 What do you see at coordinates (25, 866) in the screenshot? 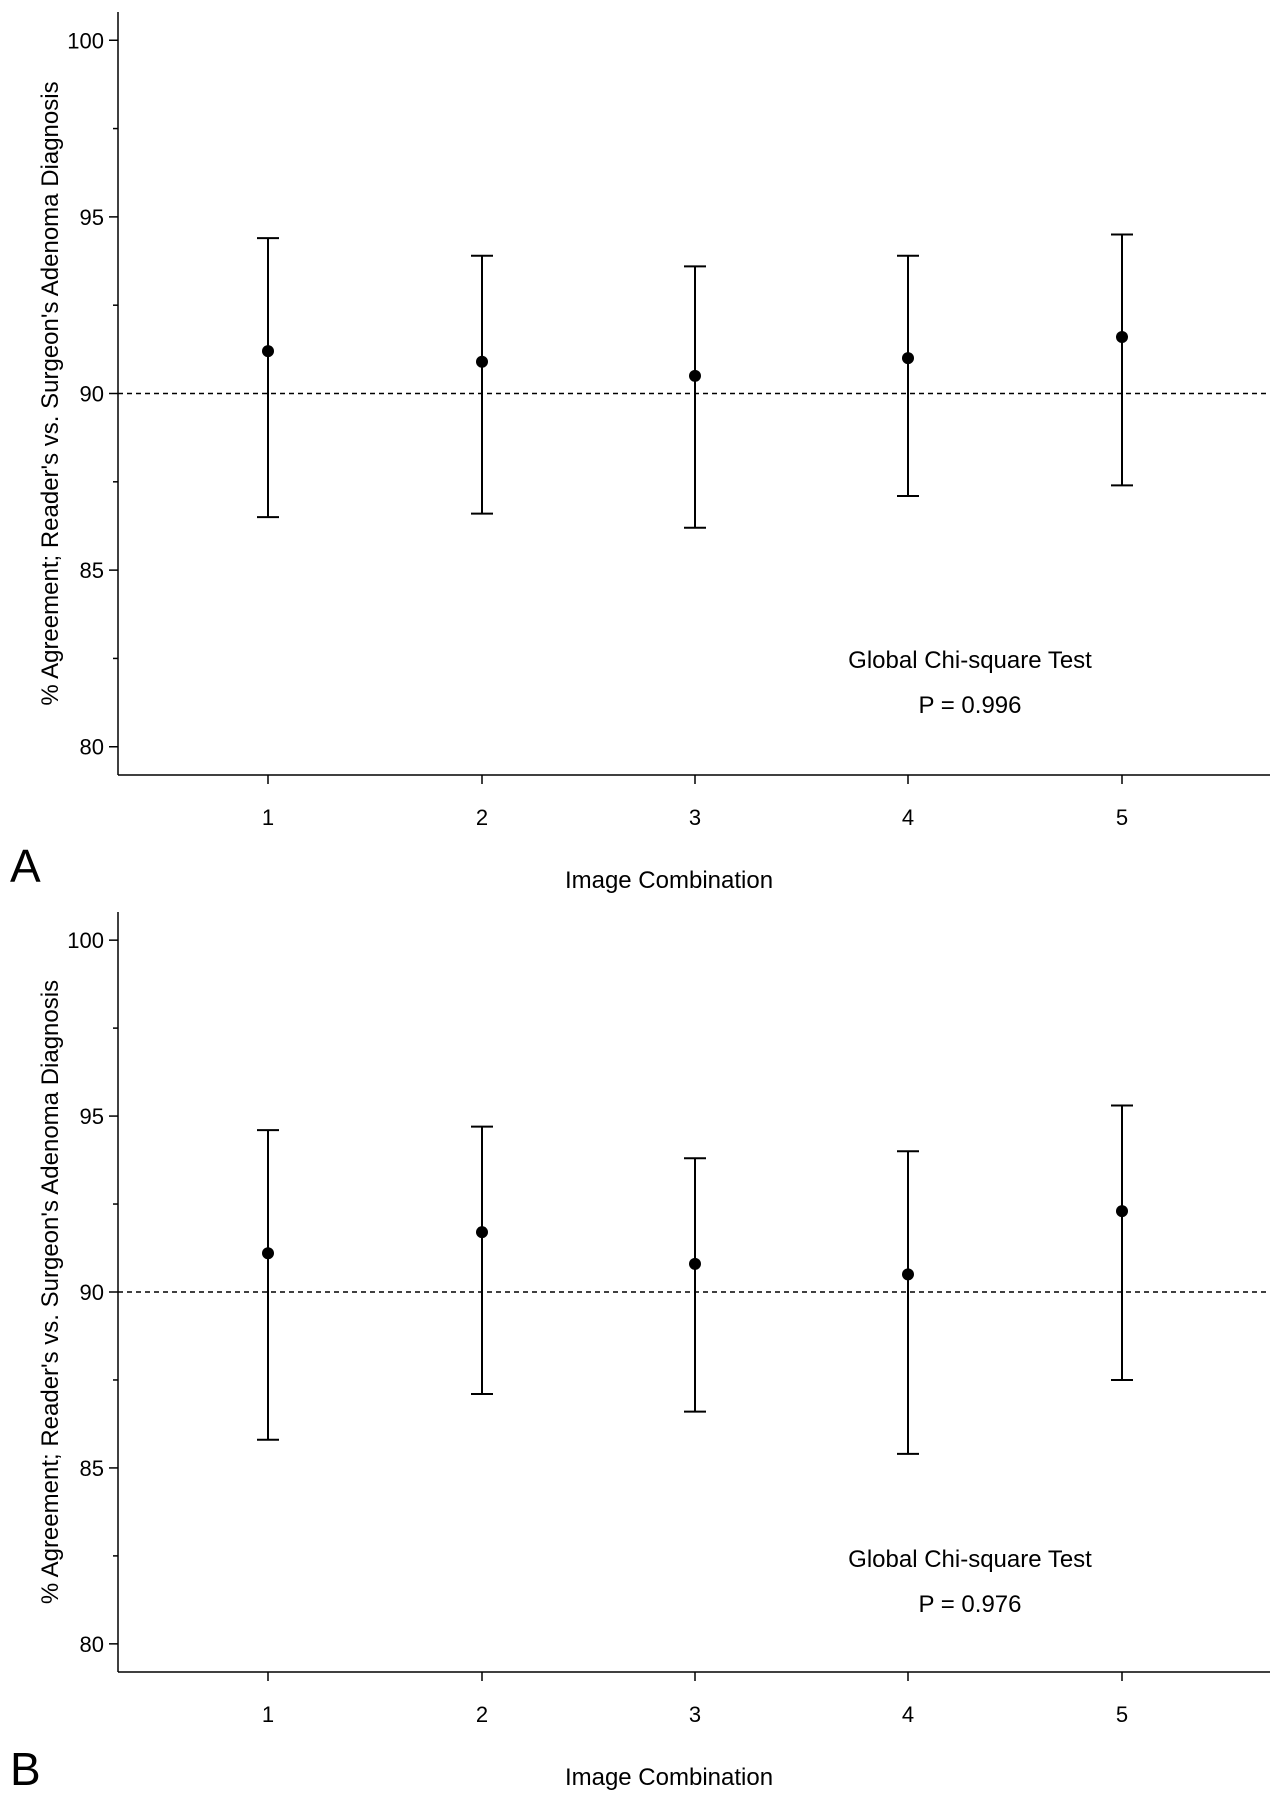
I see `panel-label: A` at bounding box center [25, 866].